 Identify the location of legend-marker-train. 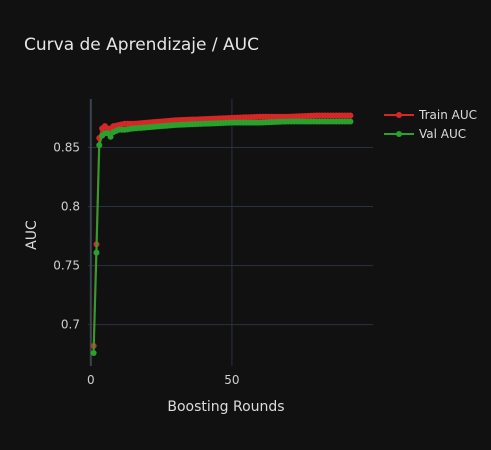
(399, 115).